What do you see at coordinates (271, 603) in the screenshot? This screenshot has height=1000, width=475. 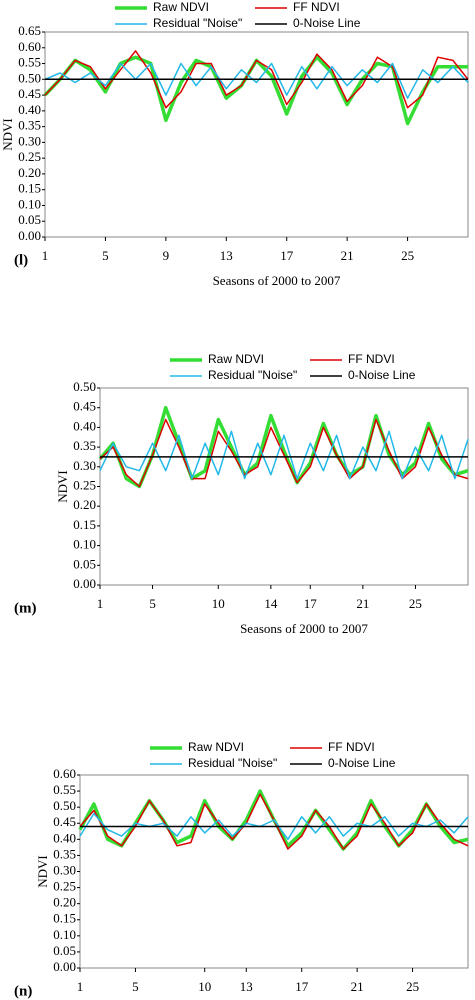 I see `x-tick-label: 14` at bounding box center [271, 603].